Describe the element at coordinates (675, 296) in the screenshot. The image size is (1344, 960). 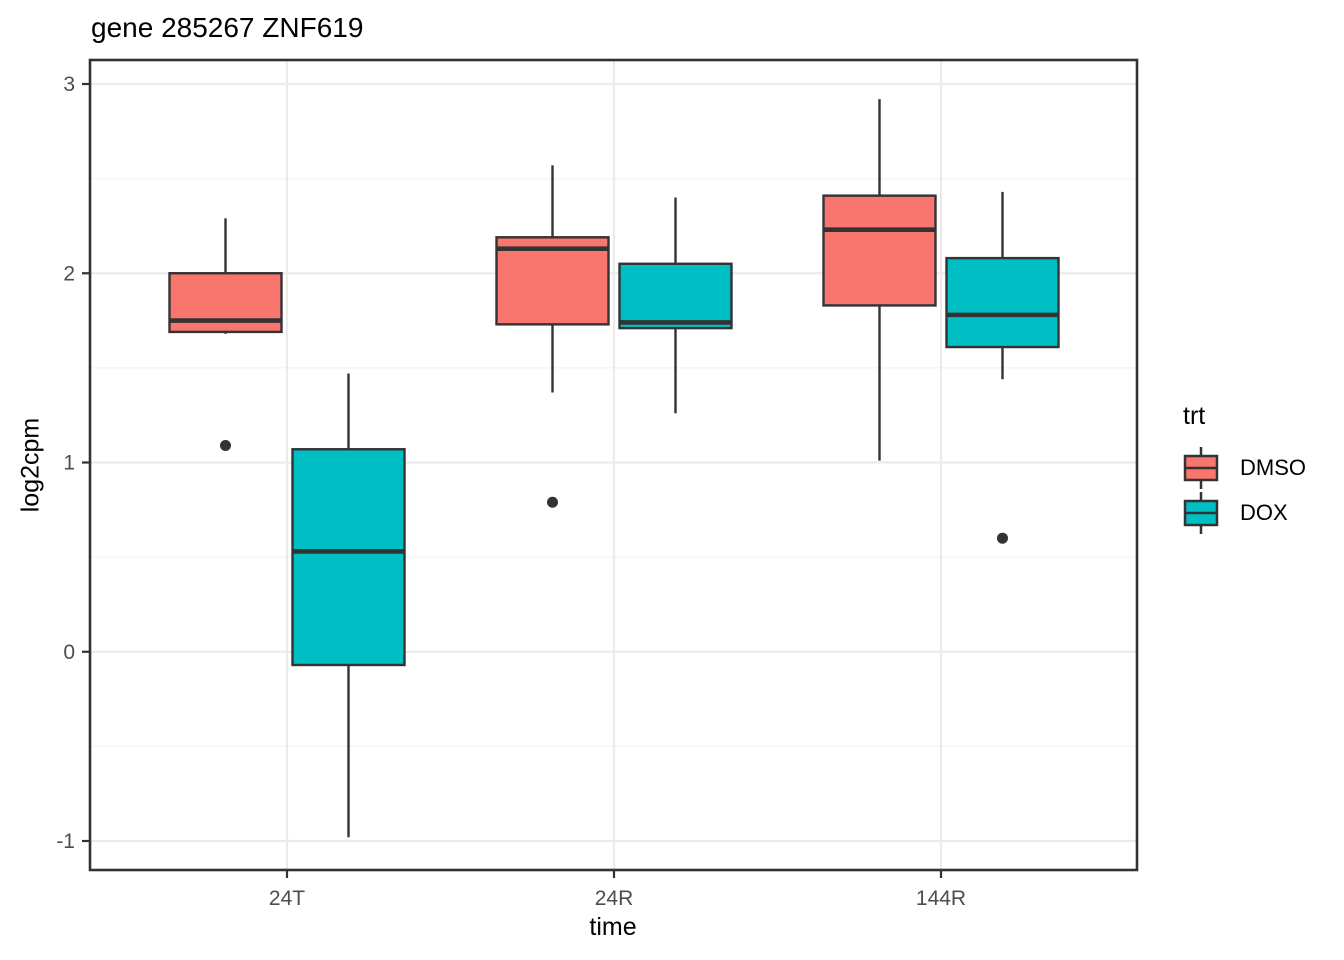
I see `box-24R-DOX` at that location.